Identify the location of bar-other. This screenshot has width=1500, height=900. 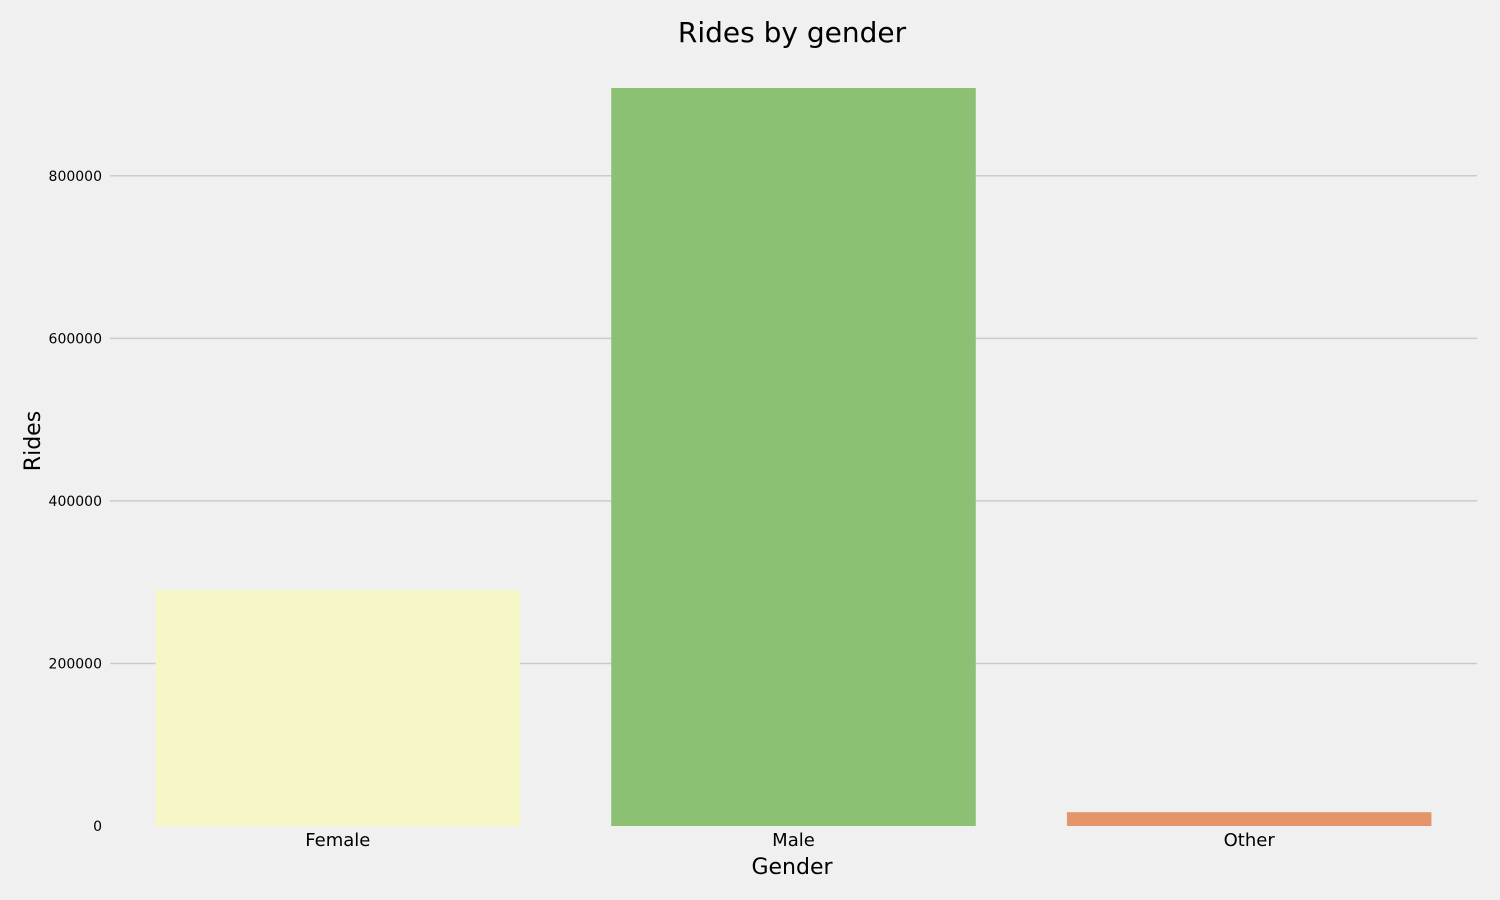
(1249, 819).